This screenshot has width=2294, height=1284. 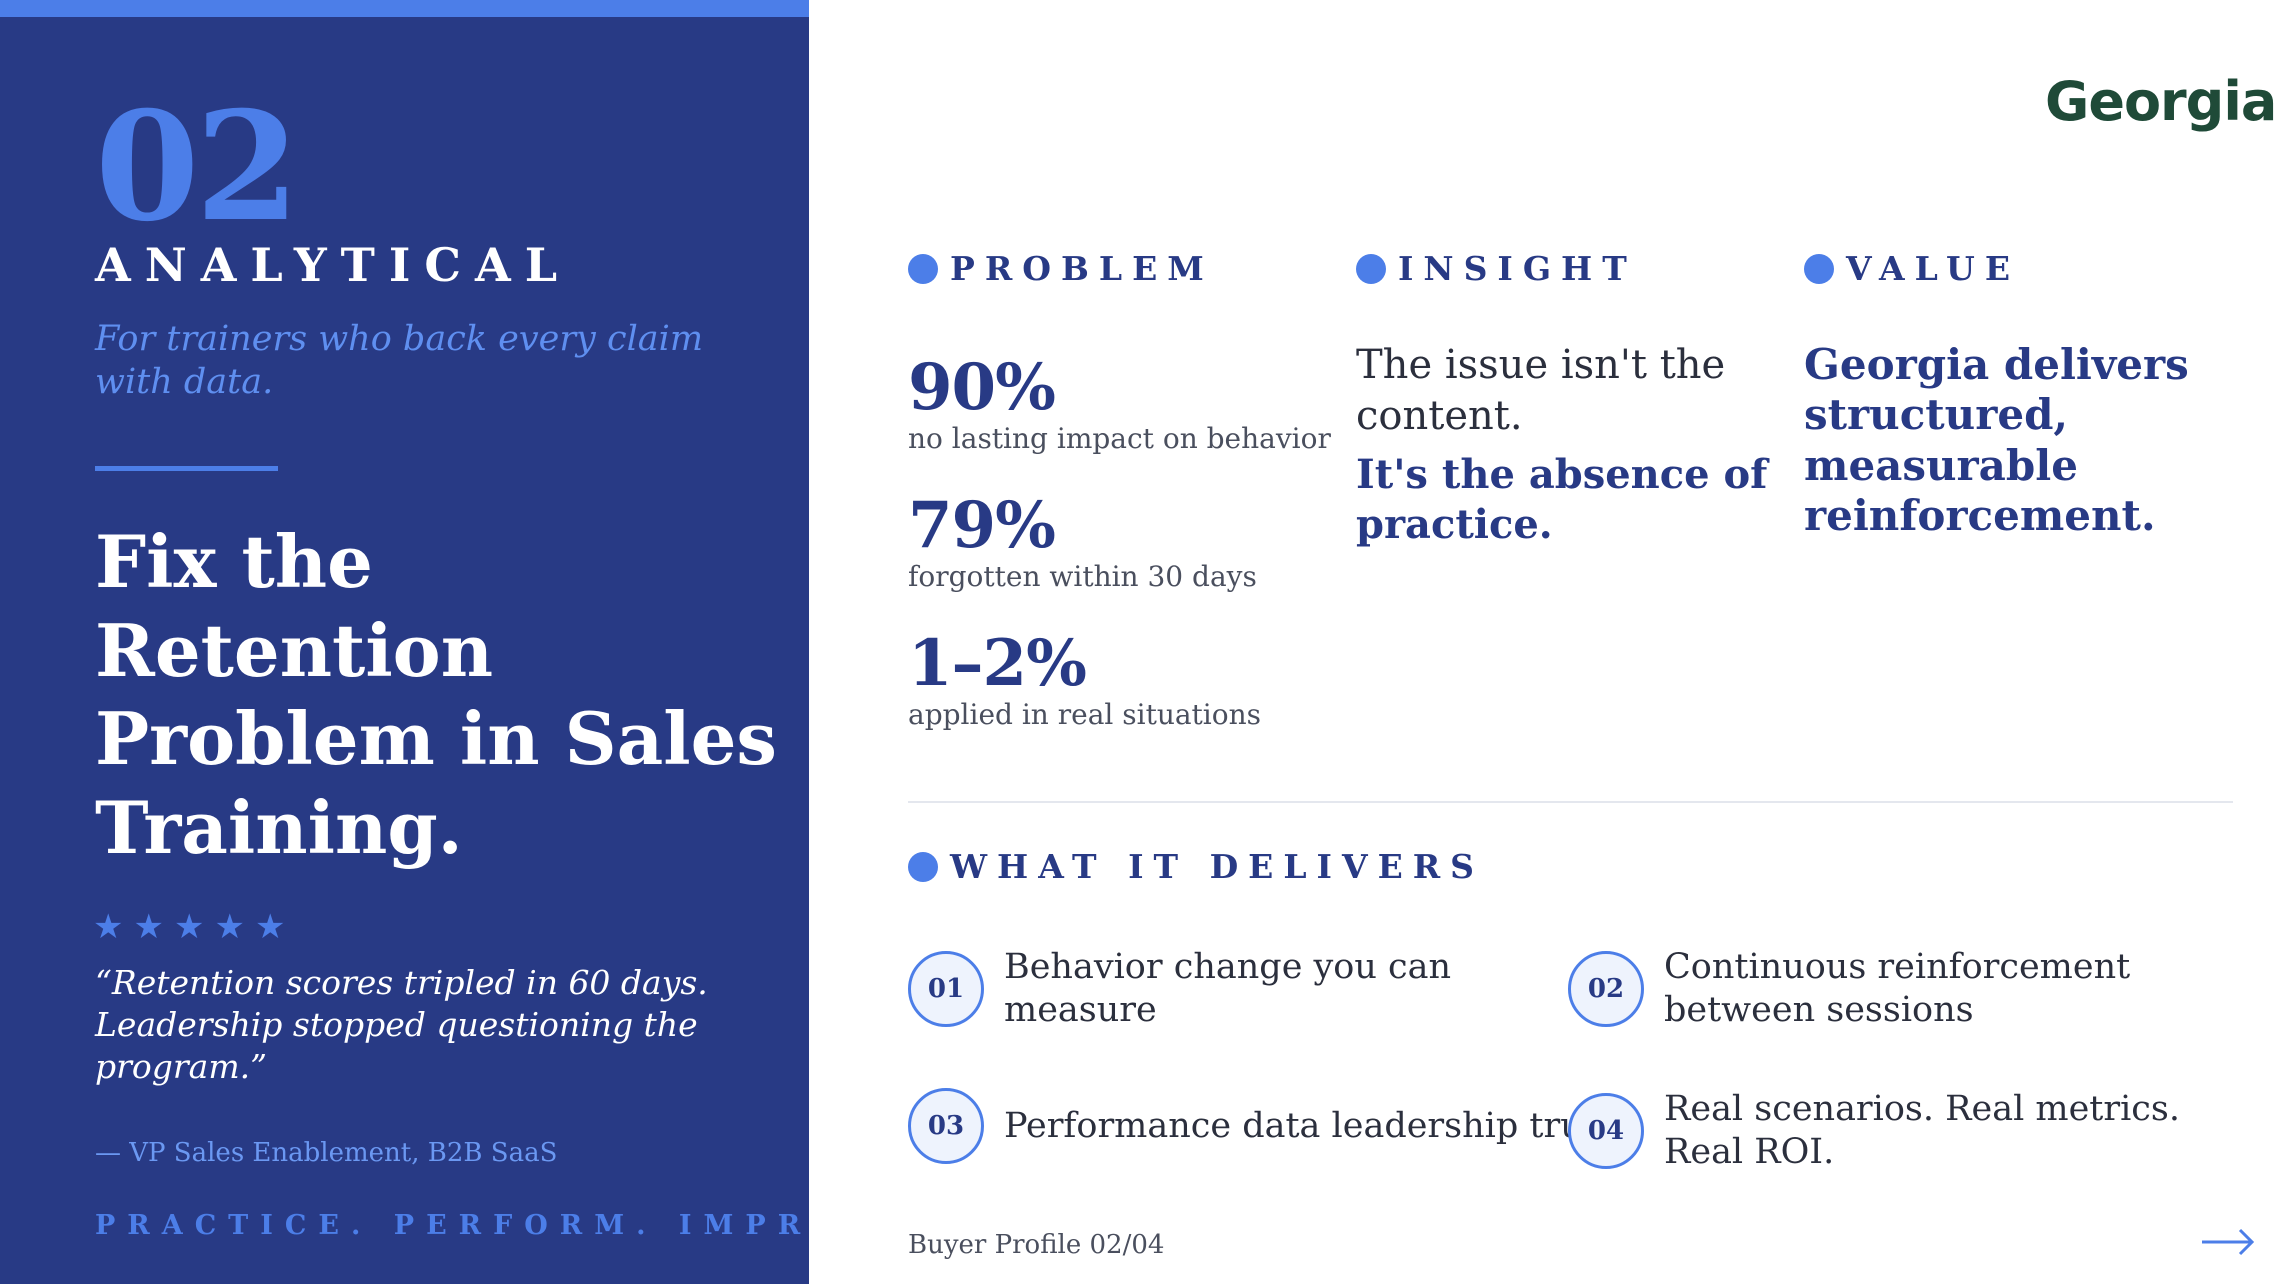 I want to click on stat-caption: forgotten within 30 days, so click(x=1082, y=576).